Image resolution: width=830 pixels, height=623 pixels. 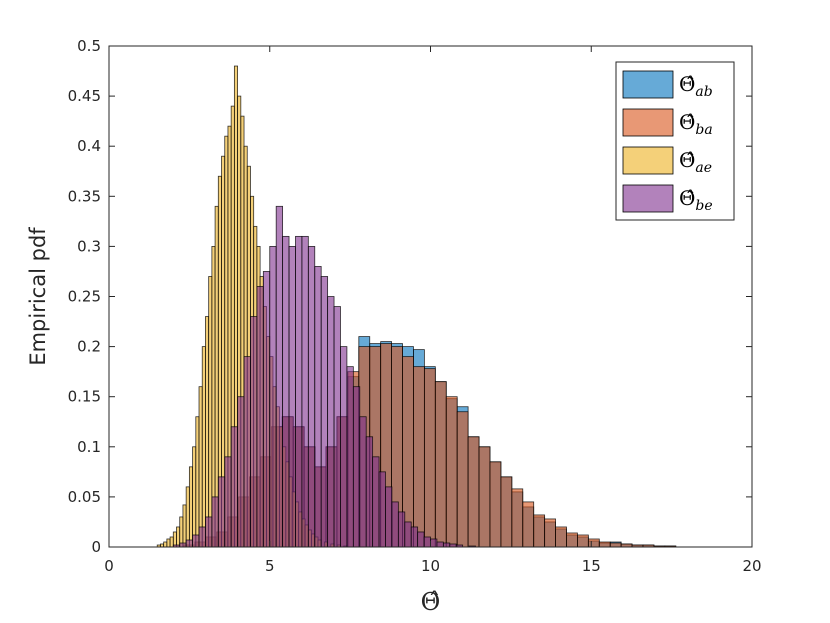 I want to click on x-tick-label: 10, so click(x=430, y=566).